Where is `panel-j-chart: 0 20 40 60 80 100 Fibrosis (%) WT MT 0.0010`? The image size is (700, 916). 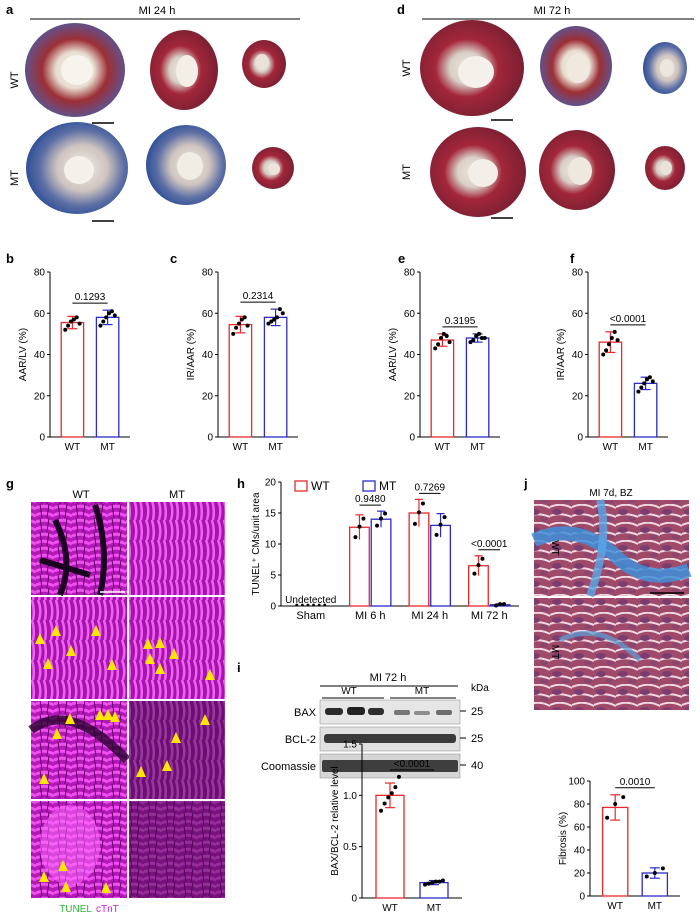 panel-j-chart: 0 20 40 60 80 100 Fibrosis (%) WT MT 0.0010 is located at coordinates (619, 844).